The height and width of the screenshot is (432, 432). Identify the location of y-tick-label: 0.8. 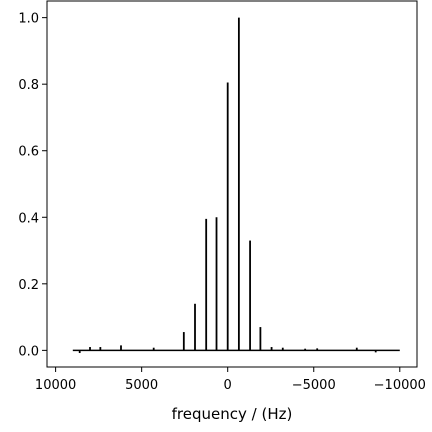
(28, 85).